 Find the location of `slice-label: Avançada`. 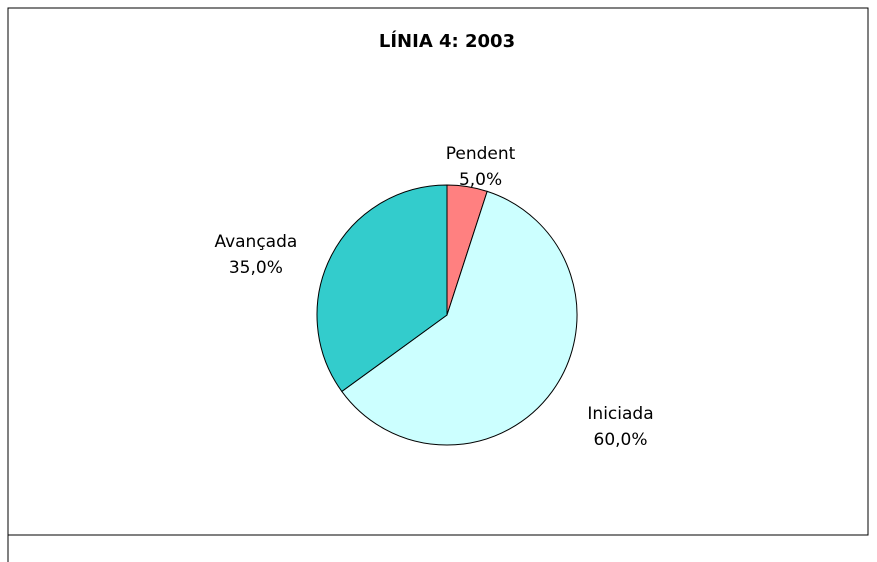

slice-label: Avançada is located at coordinates (255, 242).